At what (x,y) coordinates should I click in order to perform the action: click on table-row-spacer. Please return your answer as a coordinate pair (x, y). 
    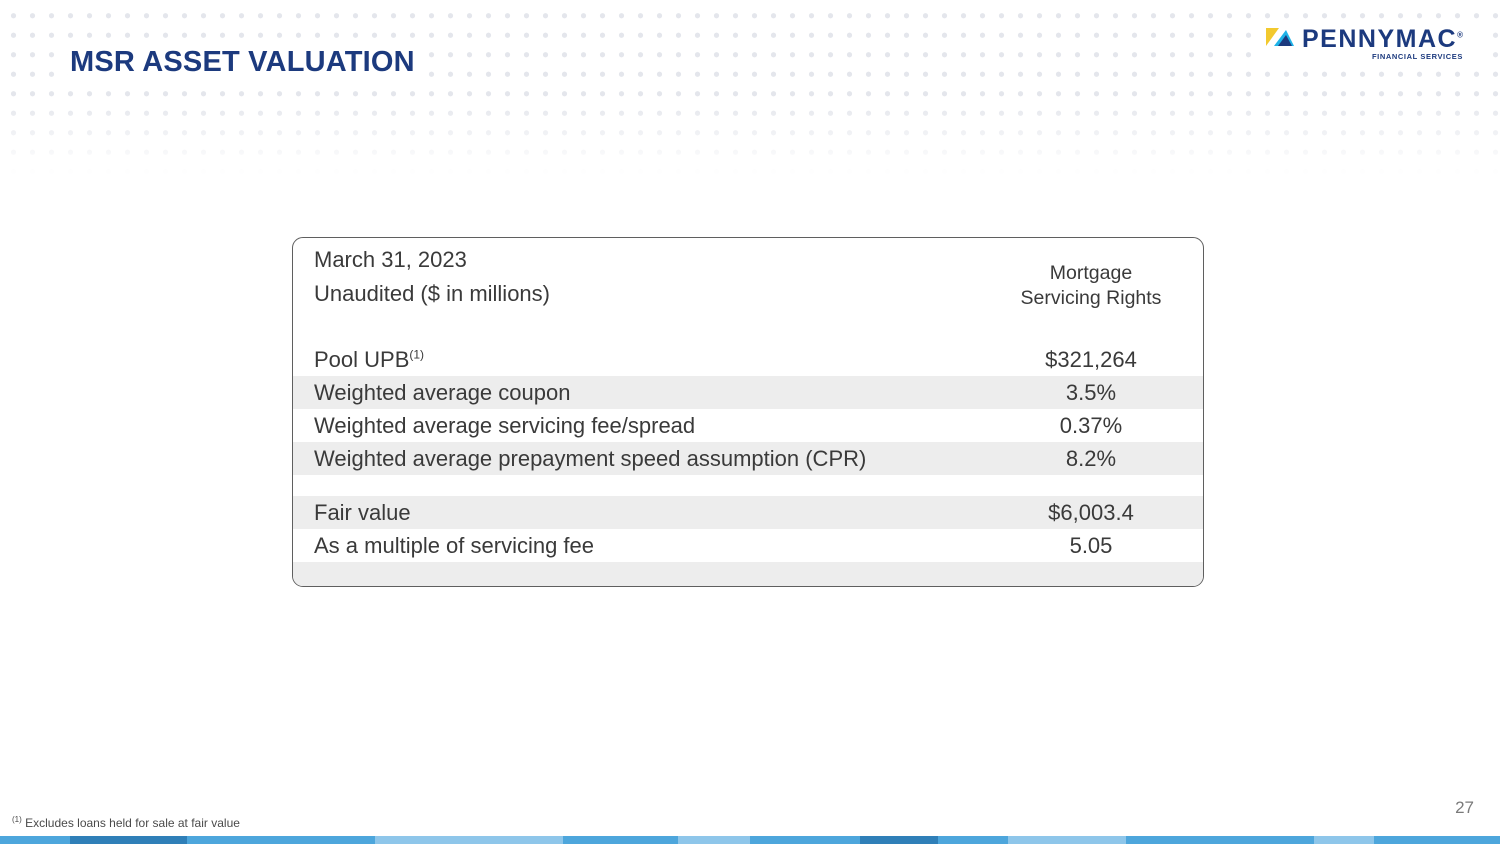
    Looking at the image, I should click on (748, 574).